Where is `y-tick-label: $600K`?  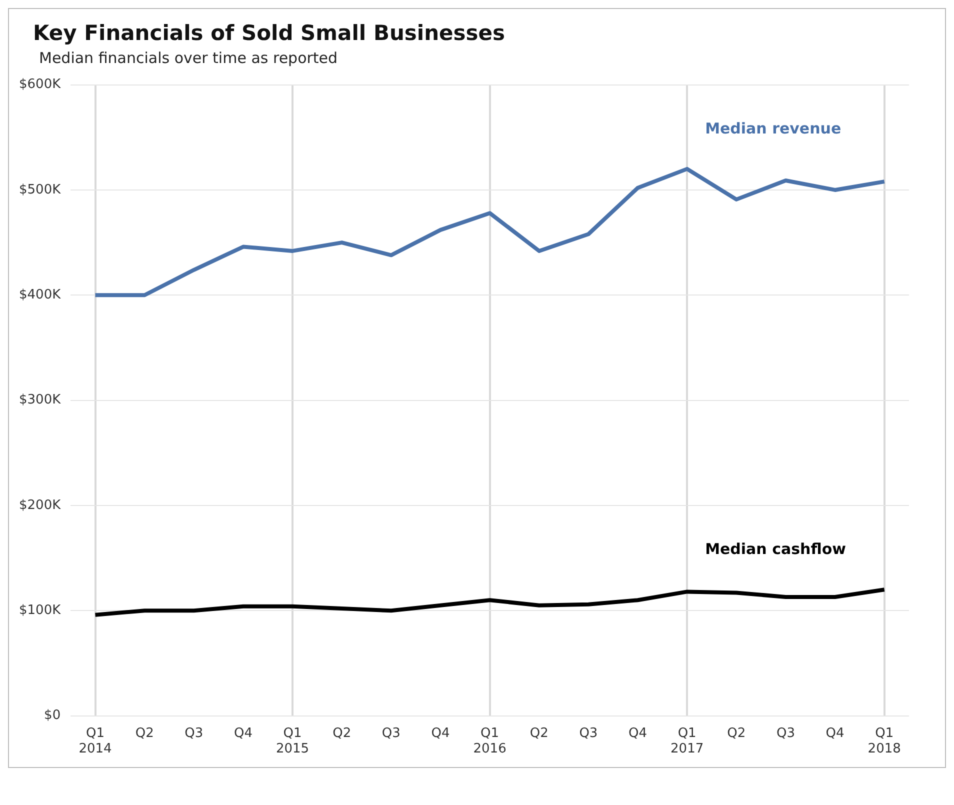
y-tick-label: $600K is located at coordinates (40, 84).